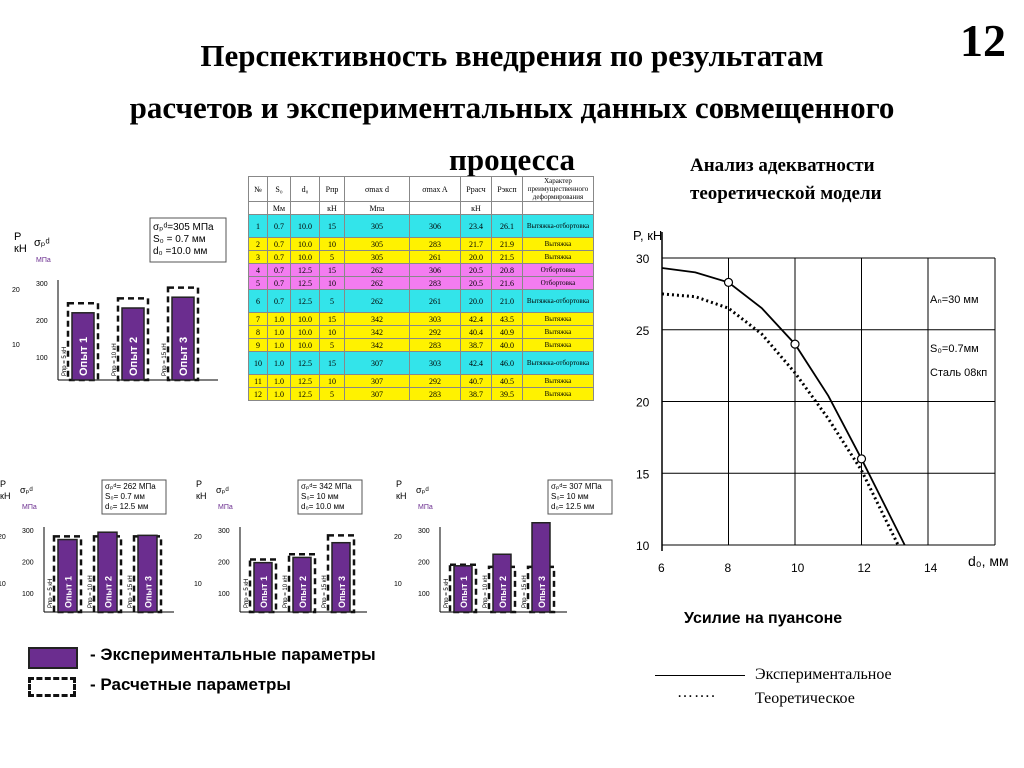 This screenshot has width=1024, height=768. I want to click on bar-pressure-label: Pпр = 5 кН, so click(247, 593).